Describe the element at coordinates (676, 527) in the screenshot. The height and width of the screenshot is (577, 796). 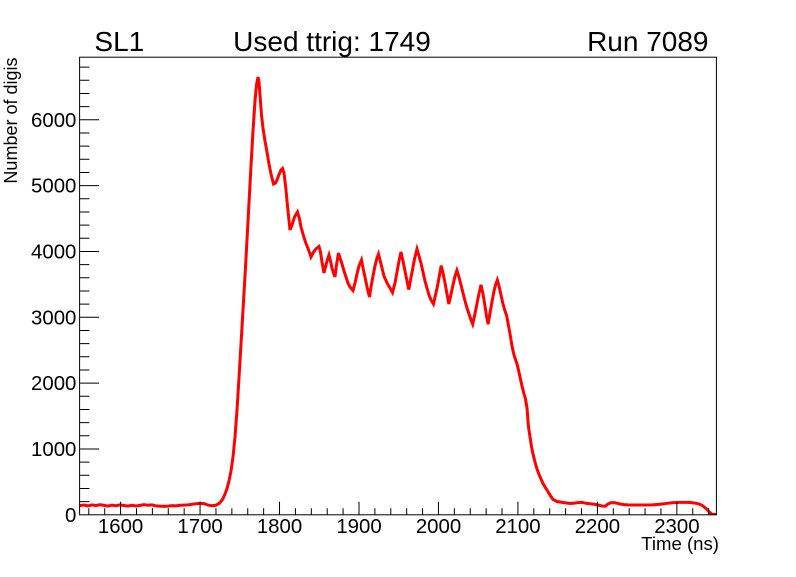
I see `svg-text: 2300` at that location.